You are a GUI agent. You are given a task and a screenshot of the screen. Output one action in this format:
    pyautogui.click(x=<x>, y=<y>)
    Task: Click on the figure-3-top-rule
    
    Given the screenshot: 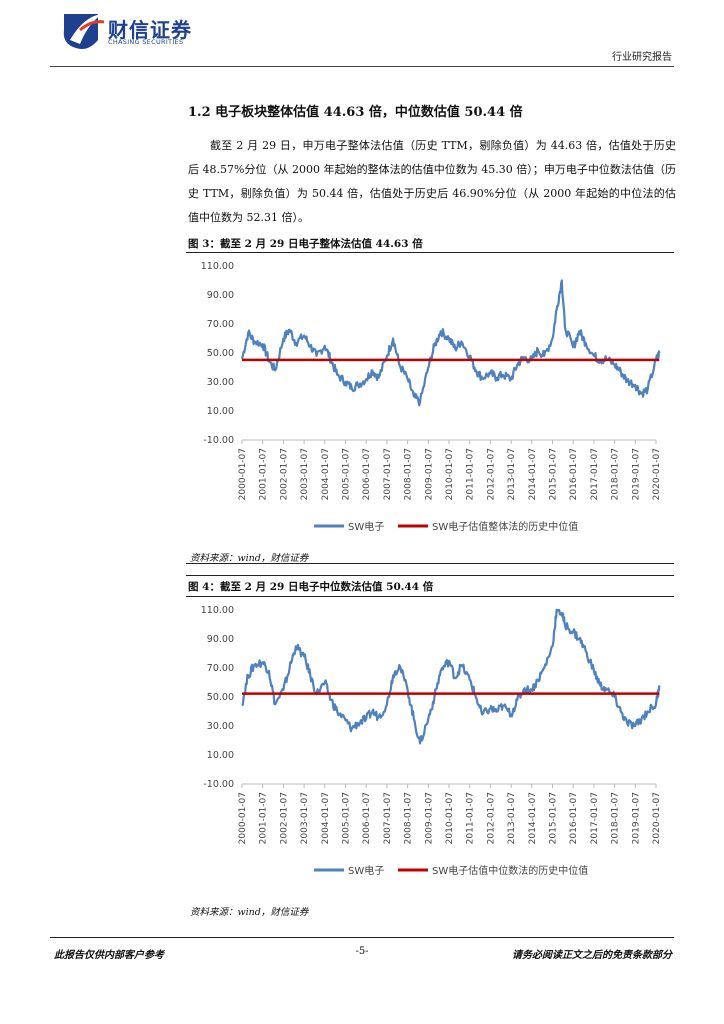 What is the action you would take?
    pyautogui.click(x=430, y=252)
    